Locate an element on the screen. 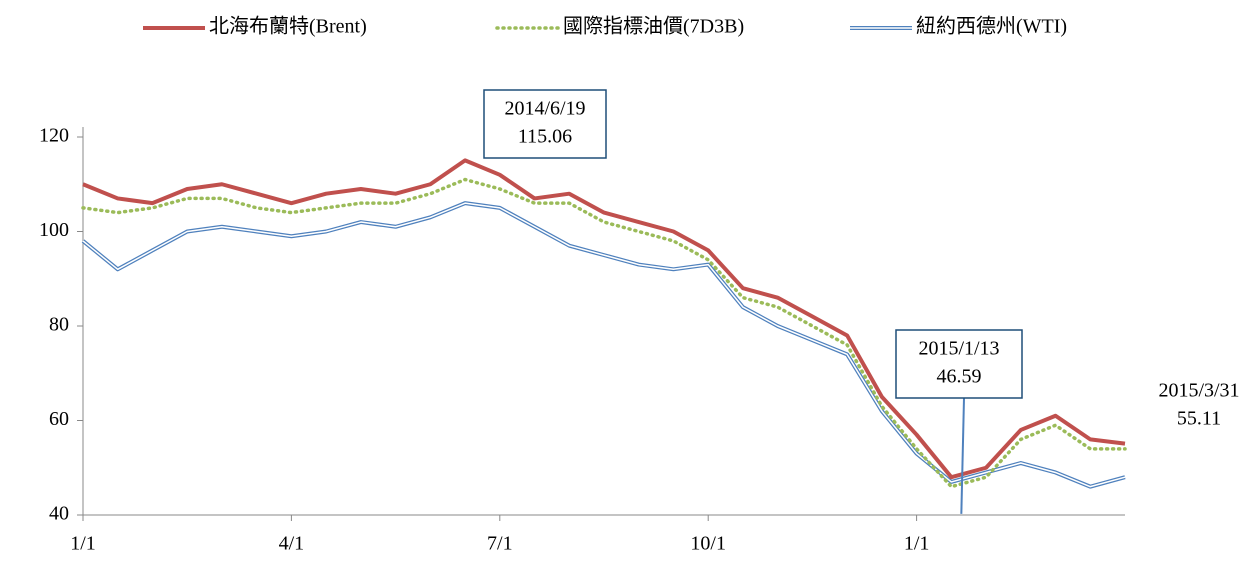 The width and height of the screenshot is (1258, 562). y-tick-label: 80 is located at coordinates (59, 325).